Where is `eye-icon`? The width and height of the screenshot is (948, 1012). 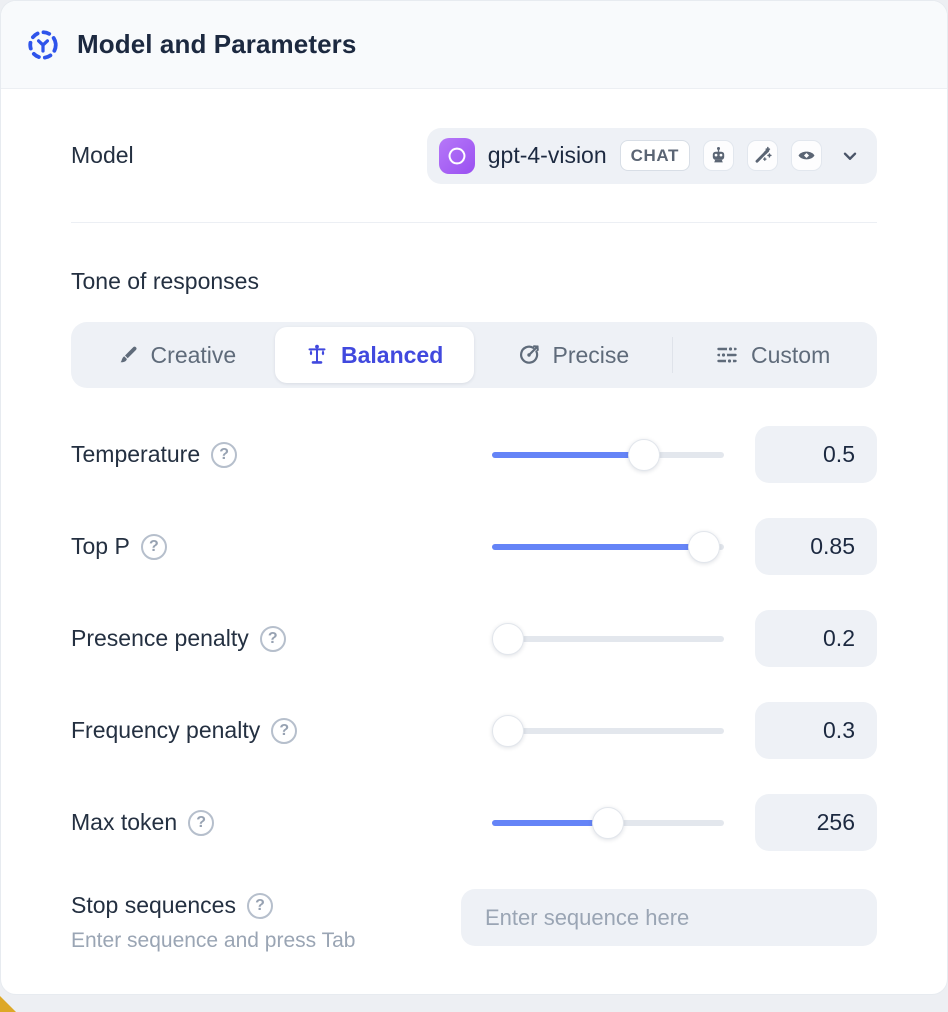
eye-icon is located at coordinates (806, 155).